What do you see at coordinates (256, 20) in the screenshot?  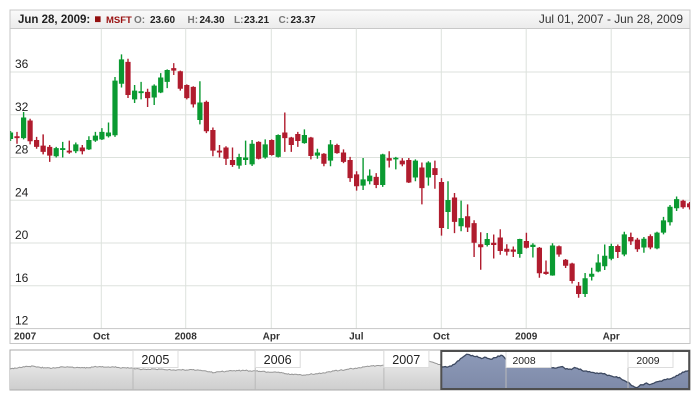 I see `svg-text: 23.21` at bounding box center [256, 20].